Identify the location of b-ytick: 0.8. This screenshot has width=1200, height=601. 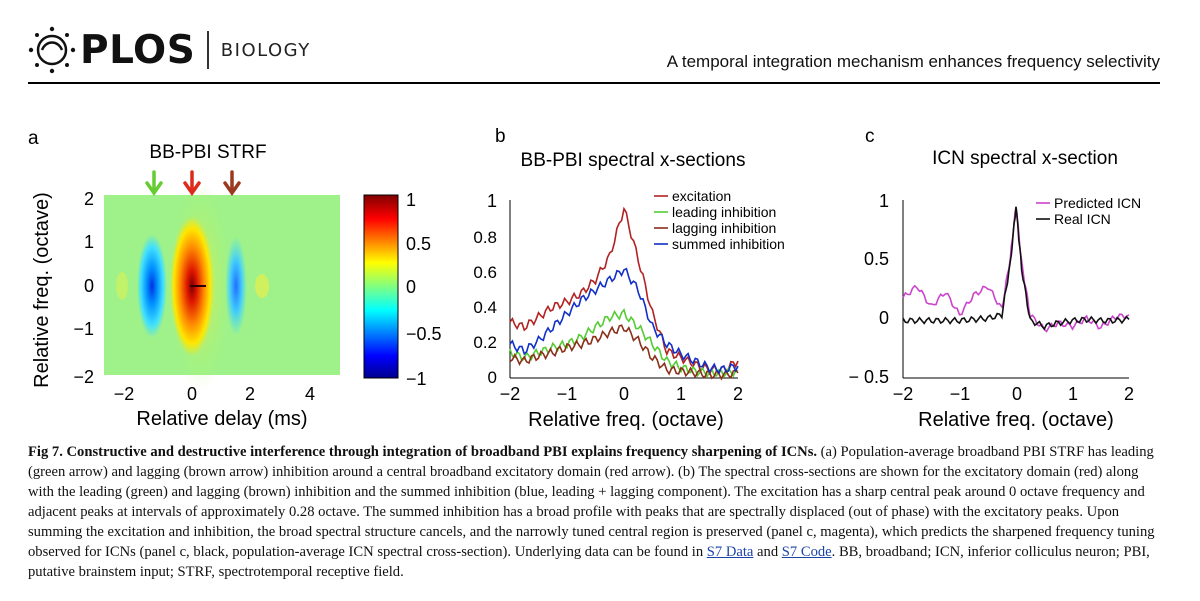
(485, 237).